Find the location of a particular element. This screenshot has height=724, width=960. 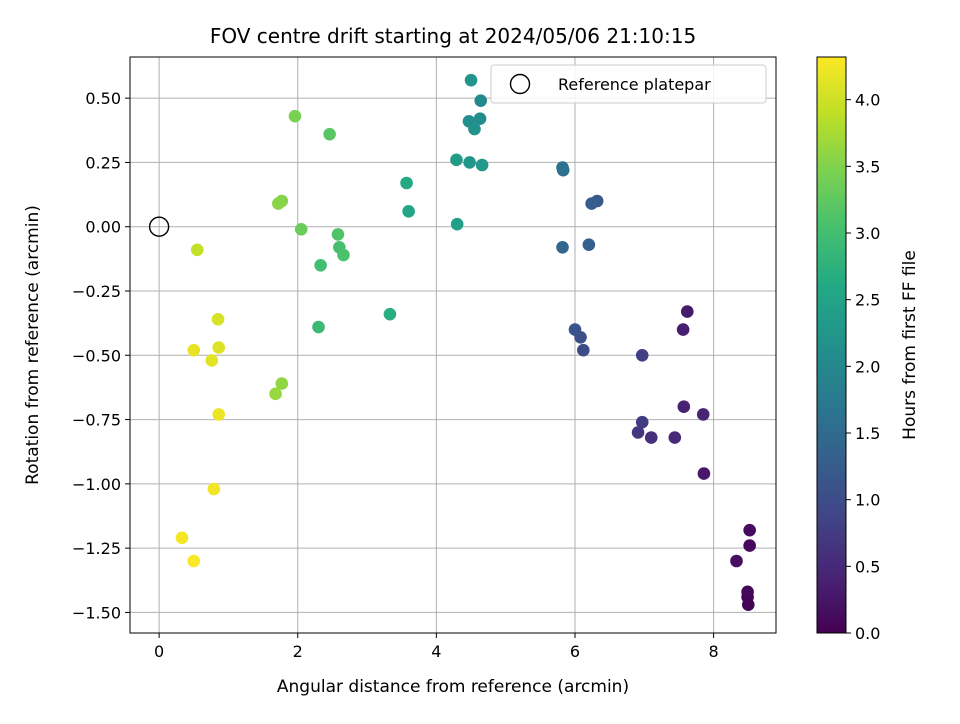

colorbar-tick-label: 4.0 is located at coordinates (867, 100).